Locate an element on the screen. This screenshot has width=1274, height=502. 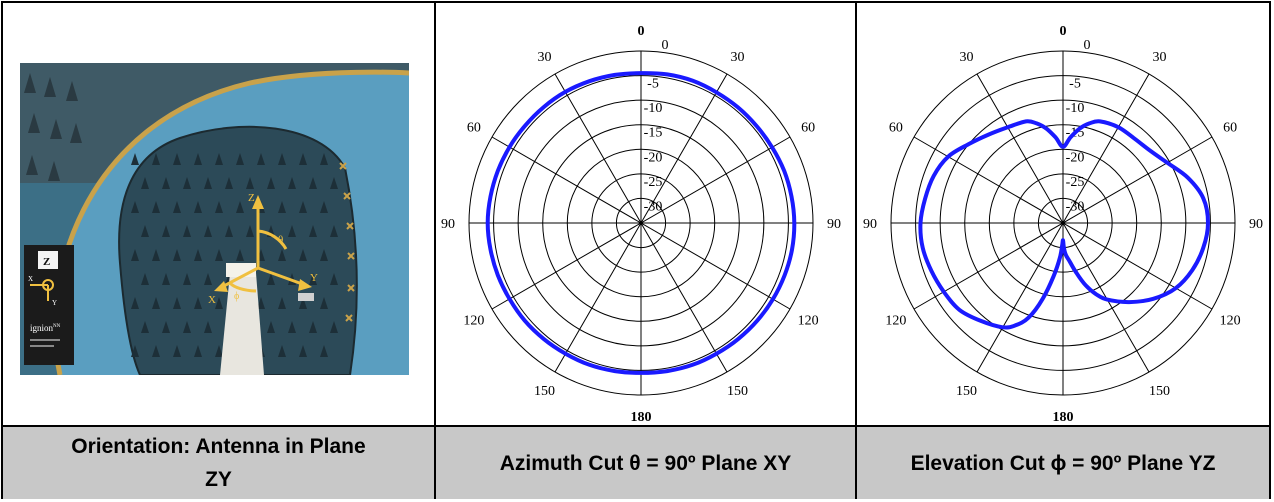
photo-axis-y: Y is located at coordinates (314, 278).